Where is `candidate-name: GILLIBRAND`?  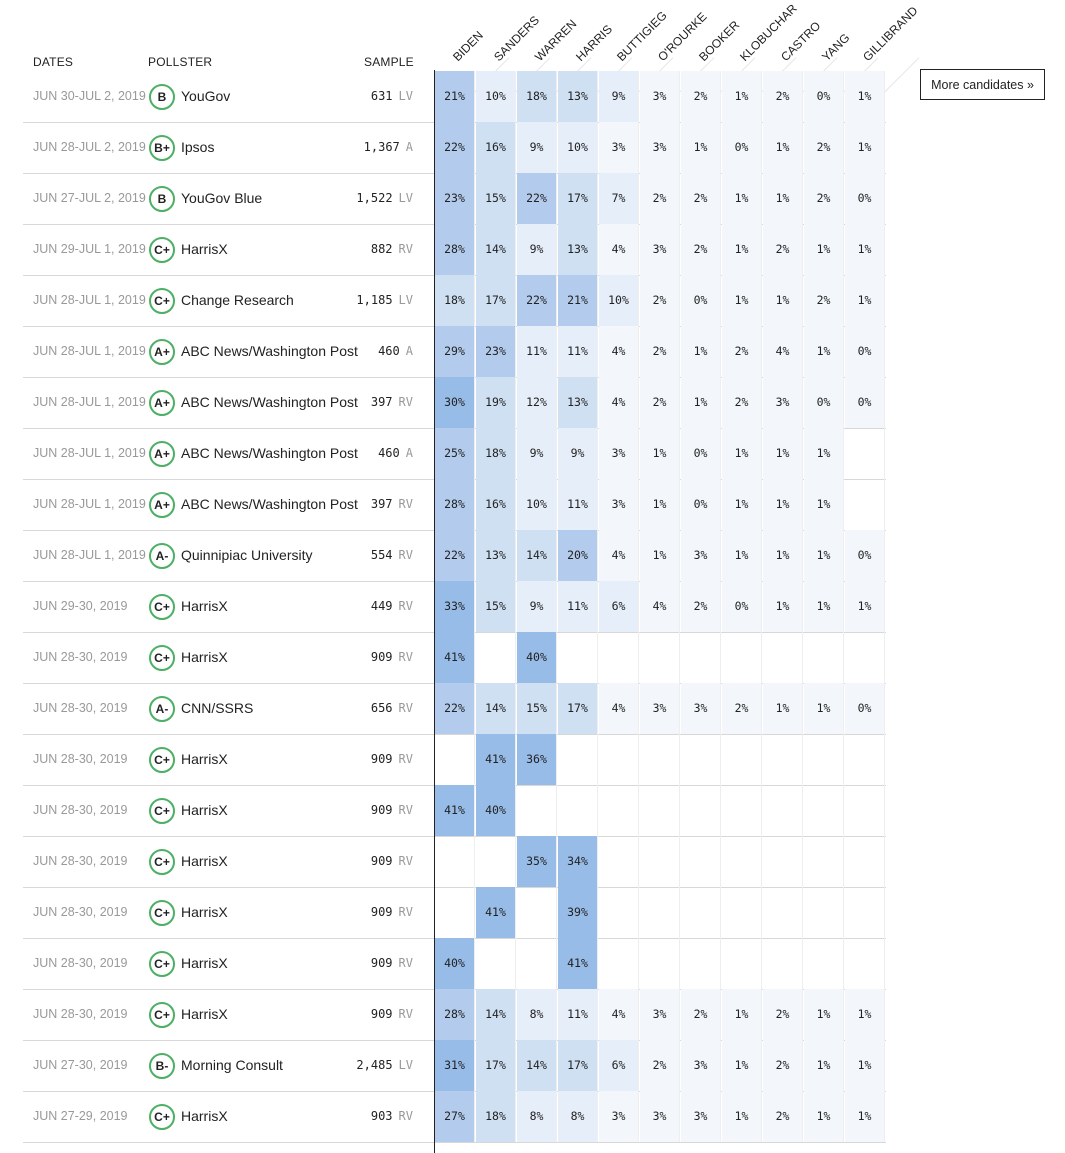
candidate-name: GILLIBRAND is located at coordinates (890, 33).